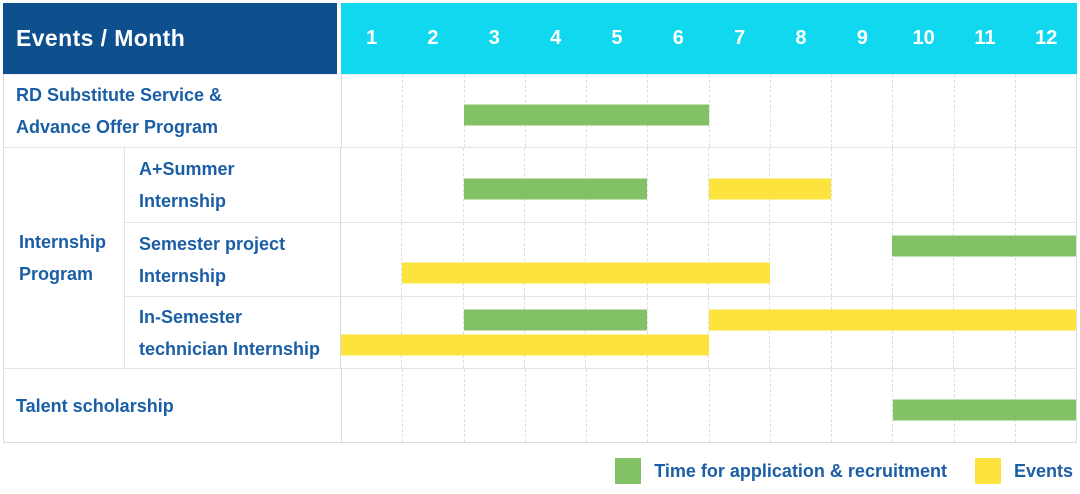 The width and height of the screenshot is (1080, 494). Describe the element at coordinates (678, 38) in the screenshot. I see `month-header-6: 6` at that location.